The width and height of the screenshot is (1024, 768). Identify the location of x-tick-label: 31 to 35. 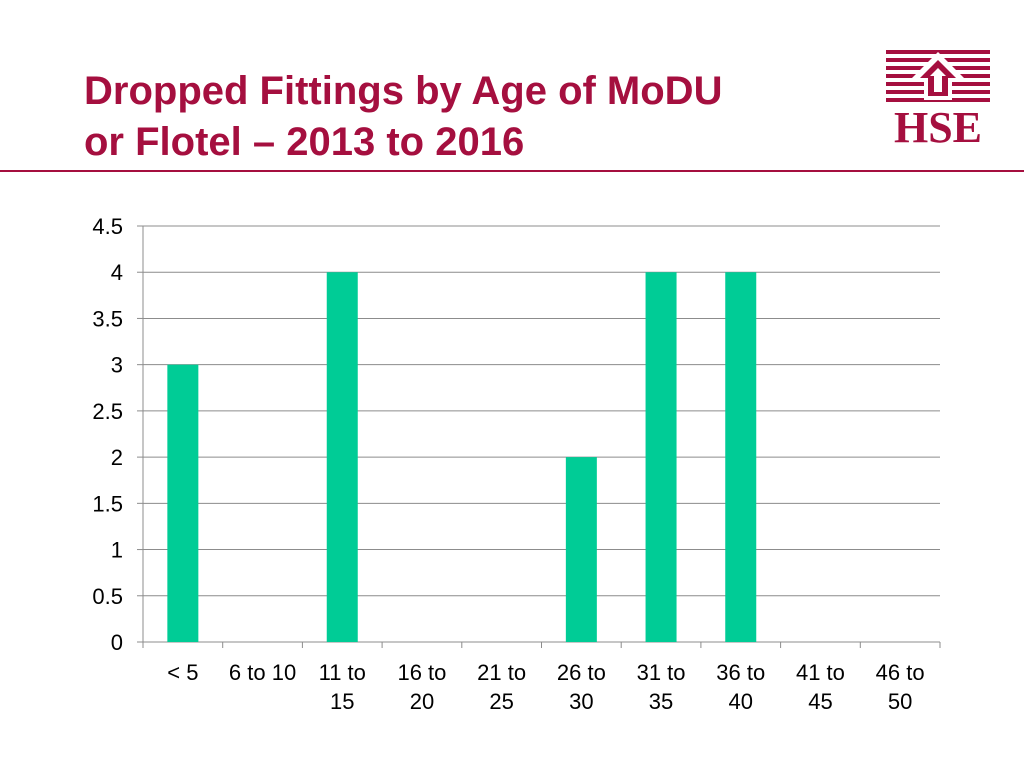
(661, 687).